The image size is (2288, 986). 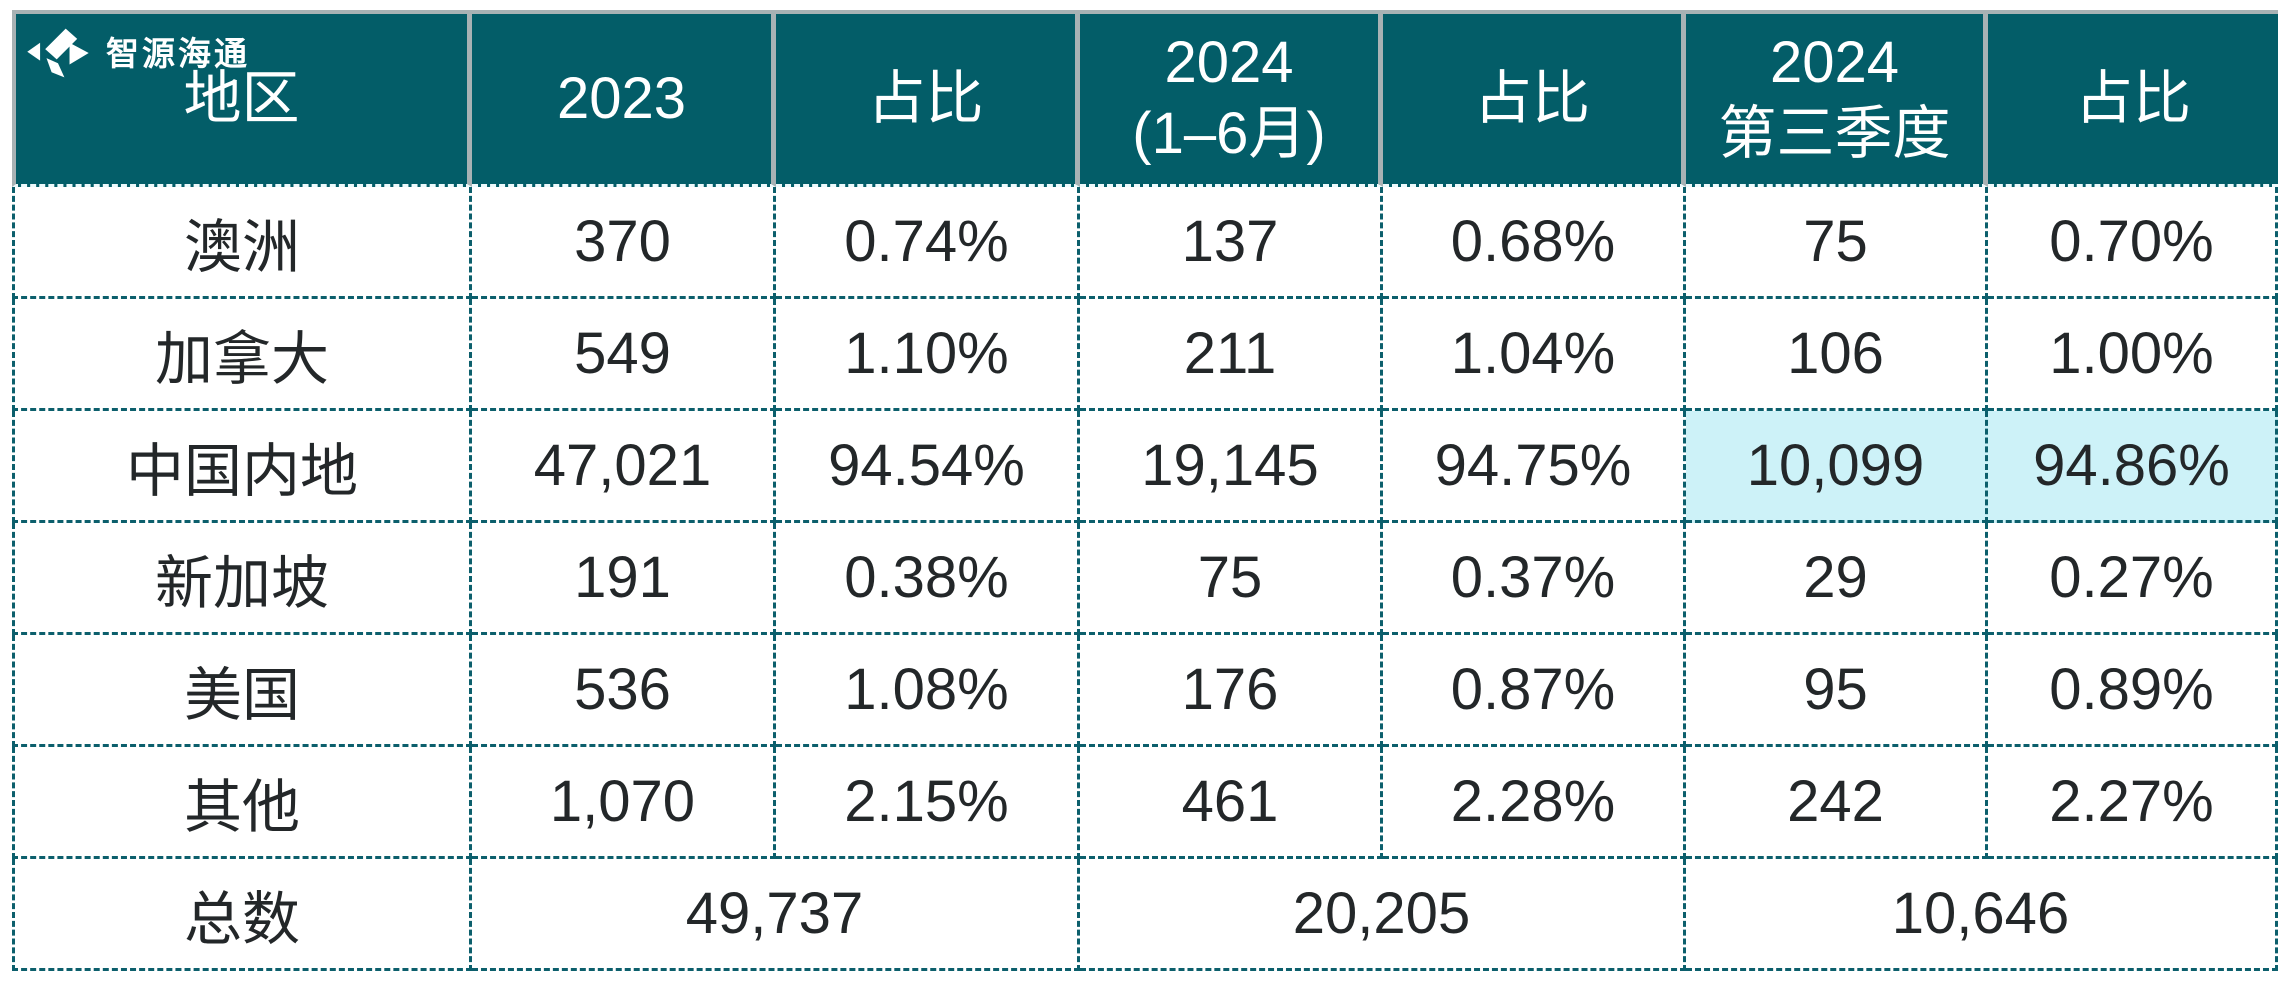 What do you see at coordinates (928, 803) in the screenshot?
I see `value-cell: 2.15%` at bounding box center [928, 803].